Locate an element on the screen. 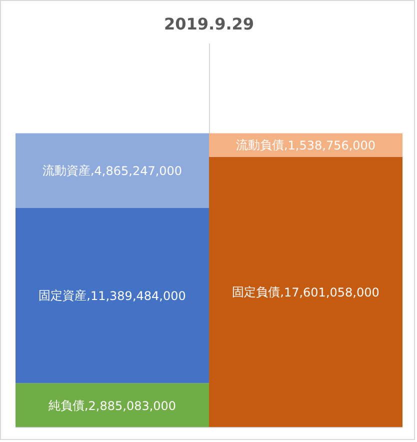  data-label: 17,601,058,000 is located at coordinates (332, 293).